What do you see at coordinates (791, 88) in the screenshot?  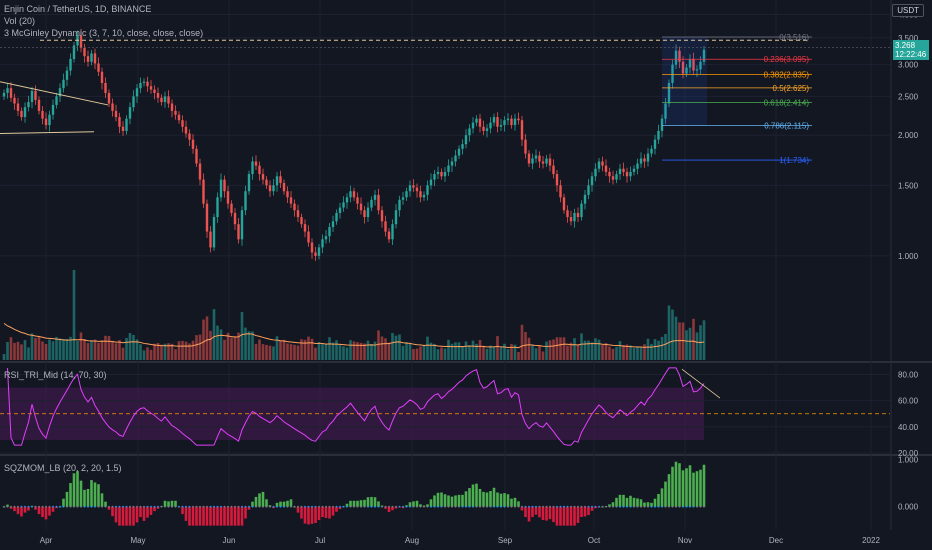 I see `fib-level-label: 0.5(2.625)` at bounding box center [791, 88].